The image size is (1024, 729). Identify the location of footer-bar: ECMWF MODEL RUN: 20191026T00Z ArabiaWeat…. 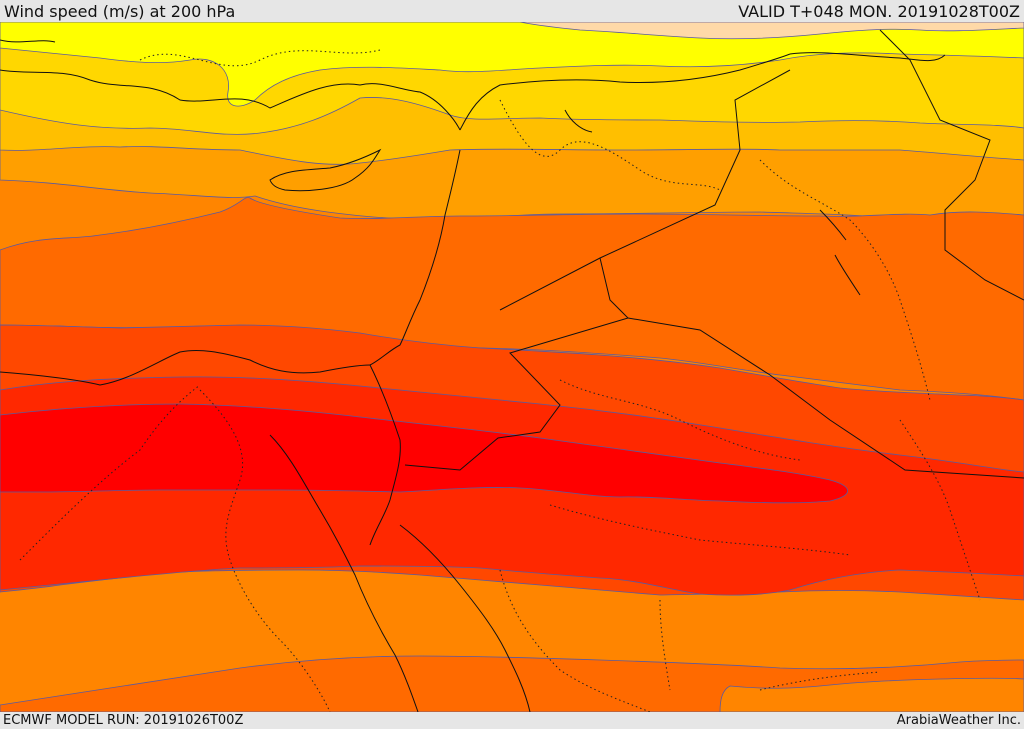
(512, 720).